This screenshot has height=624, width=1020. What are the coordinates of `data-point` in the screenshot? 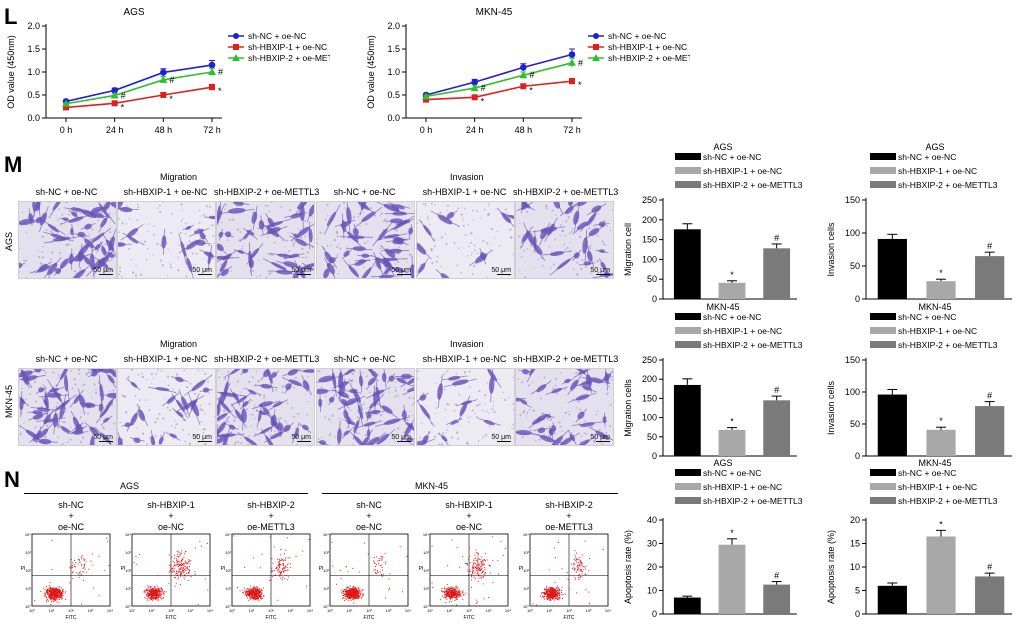 It's located at (115, 103).